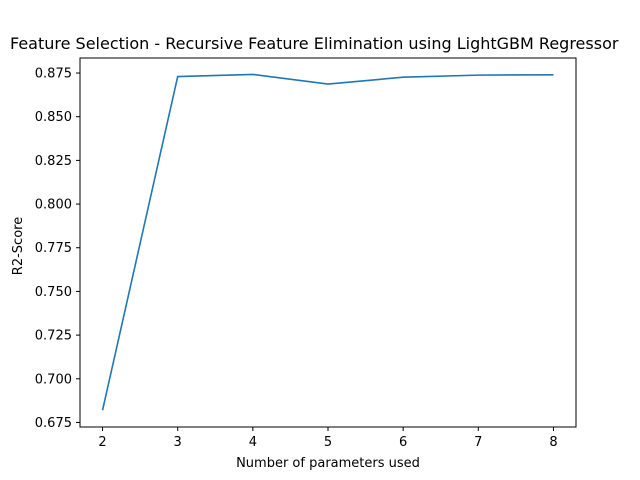 This screenshot has width=640, height=480. I want to click on x-tick-label: 3, so click(178, 442).